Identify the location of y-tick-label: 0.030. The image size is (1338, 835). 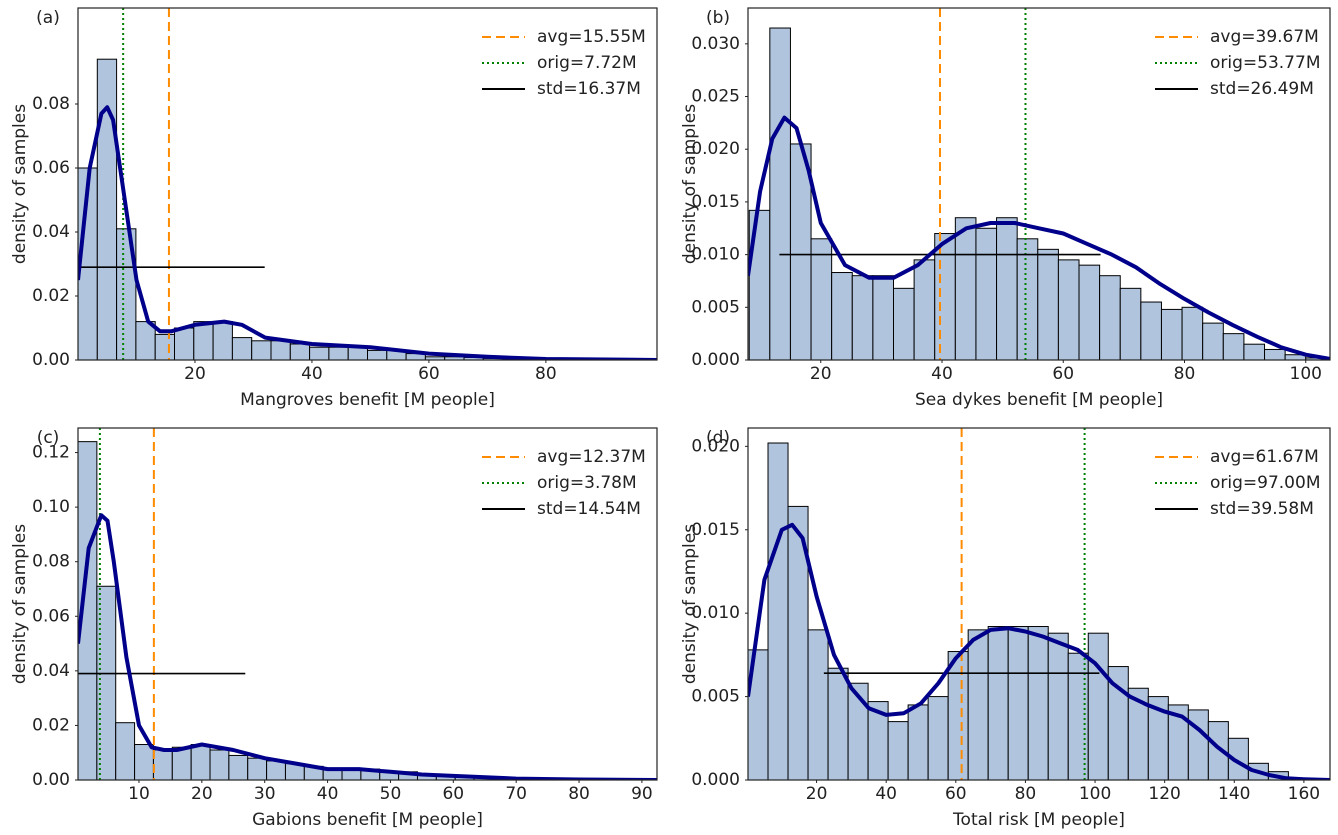
(715, 44).